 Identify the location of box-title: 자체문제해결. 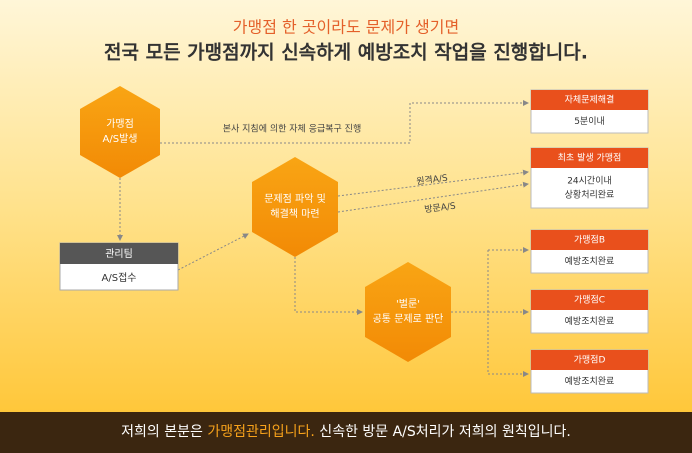
(590, 100).